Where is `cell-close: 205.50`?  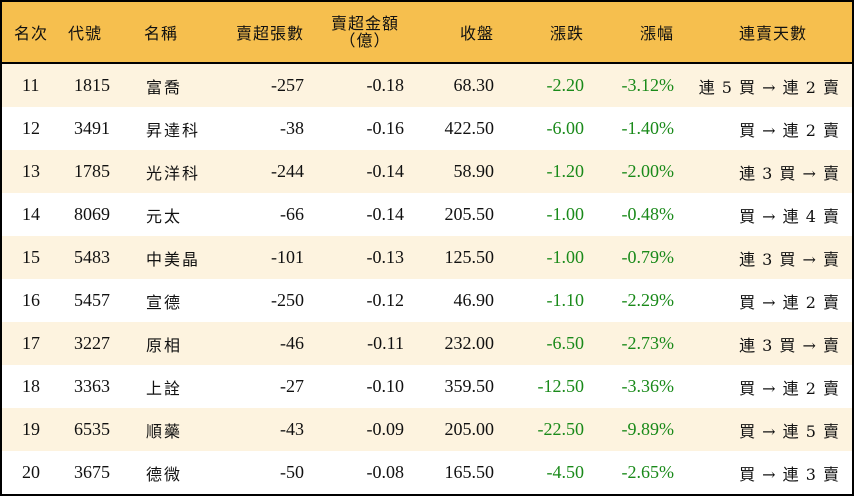
cell-close: 205.50 is located at coordinates (469, 214).